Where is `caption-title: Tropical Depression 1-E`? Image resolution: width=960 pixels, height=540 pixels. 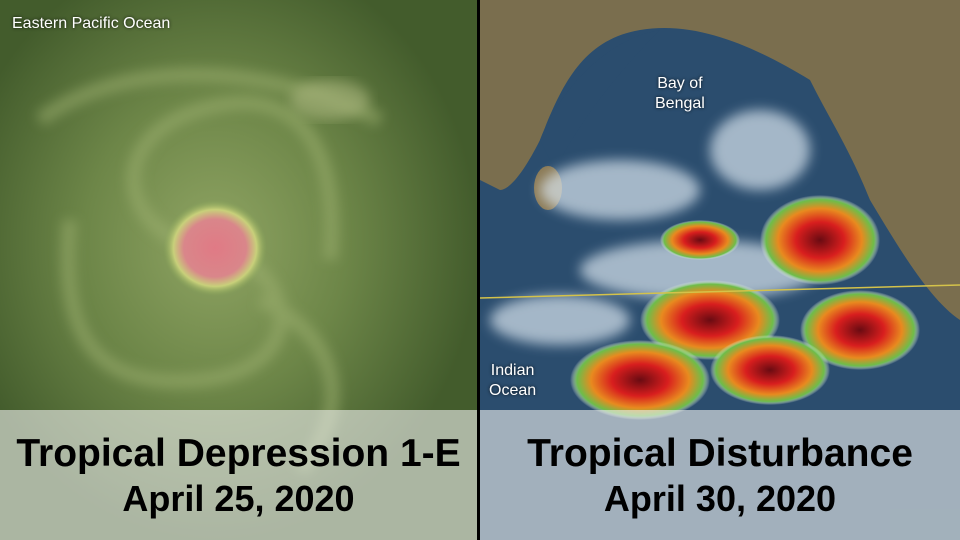 caption-title: Tropical Depression 1-E is located at coordinates (238, 453).